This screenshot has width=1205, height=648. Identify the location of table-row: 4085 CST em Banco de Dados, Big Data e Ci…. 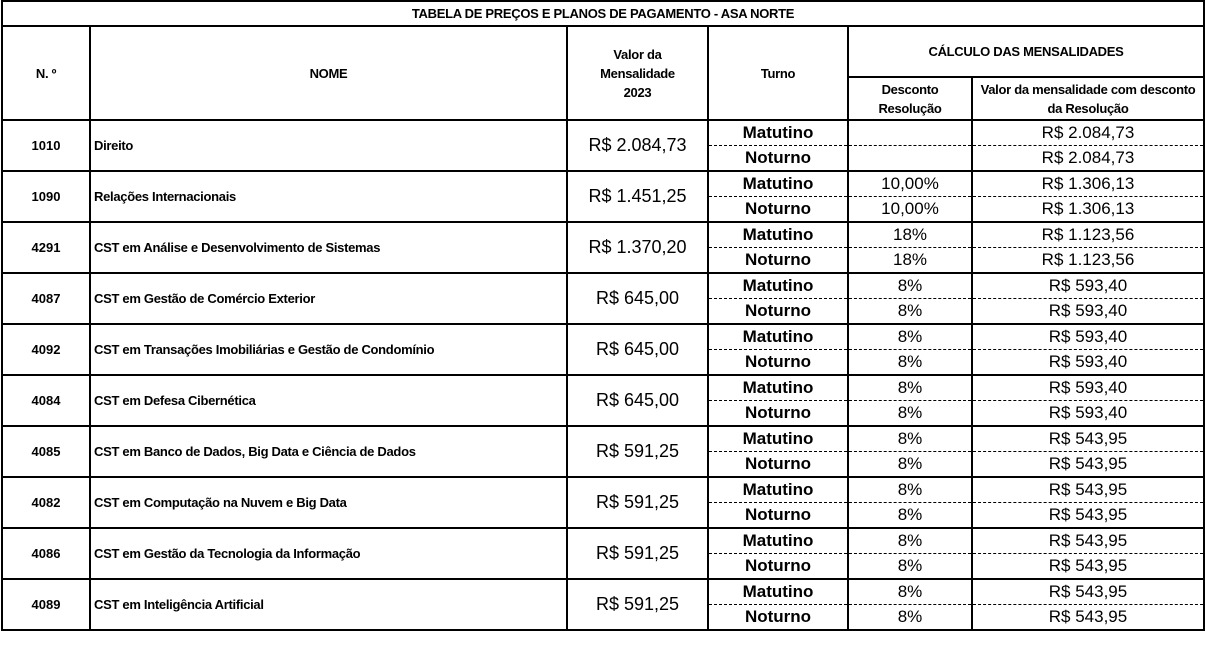
(603, 451).